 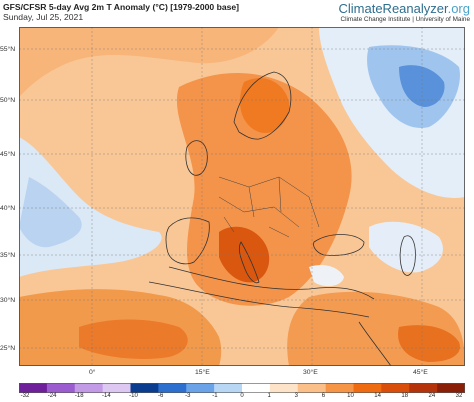 What do you see at coordinates (407, 255) in the screenshot?
I see `coastline-caspian` at bounding box center [407, 255].